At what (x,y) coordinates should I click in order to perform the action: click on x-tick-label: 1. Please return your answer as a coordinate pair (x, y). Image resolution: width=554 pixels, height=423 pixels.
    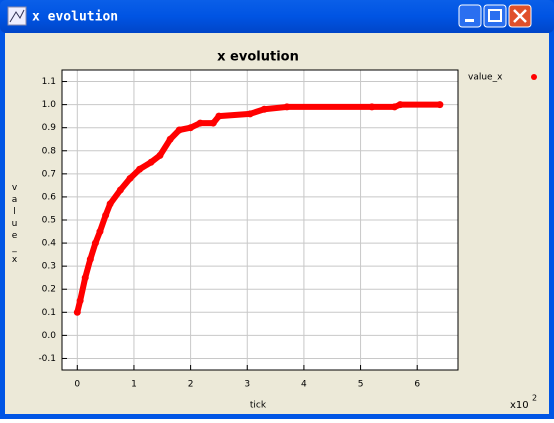
    Looking at the image, I should click on (134, 385).